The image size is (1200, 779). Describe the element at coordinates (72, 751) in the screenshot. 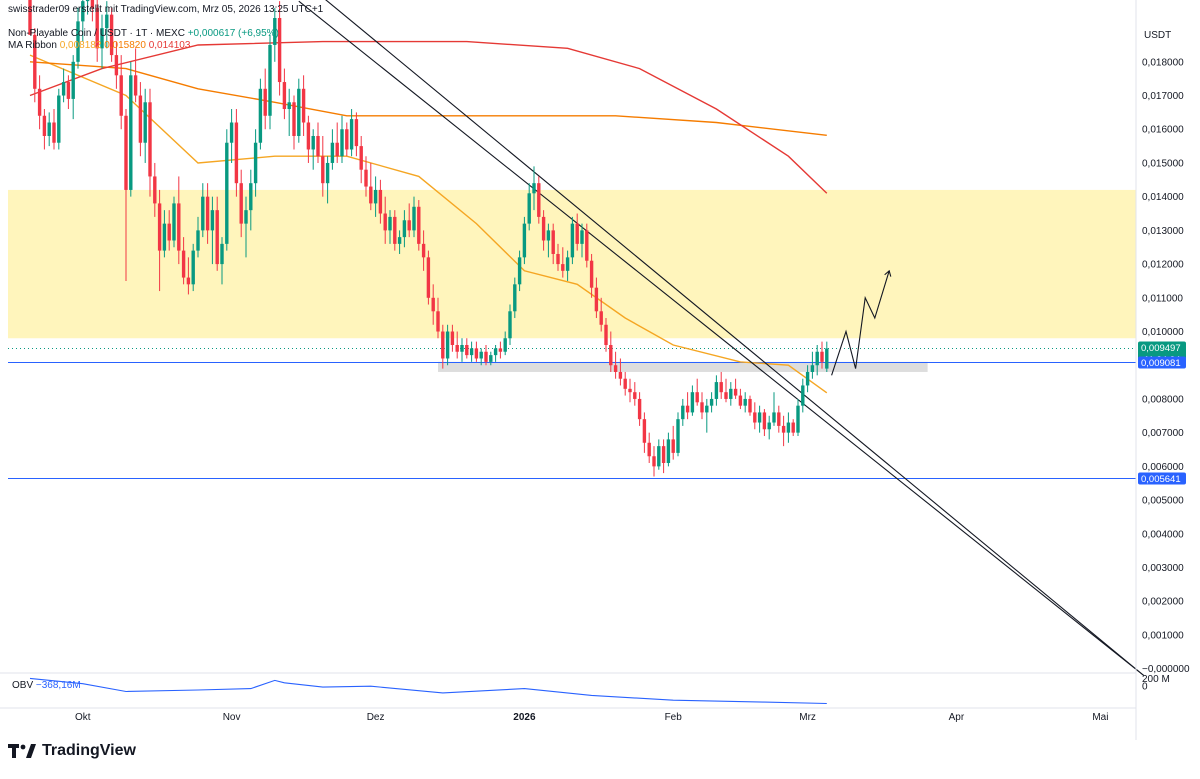

I see `brand-logo: TradingView` at that location.